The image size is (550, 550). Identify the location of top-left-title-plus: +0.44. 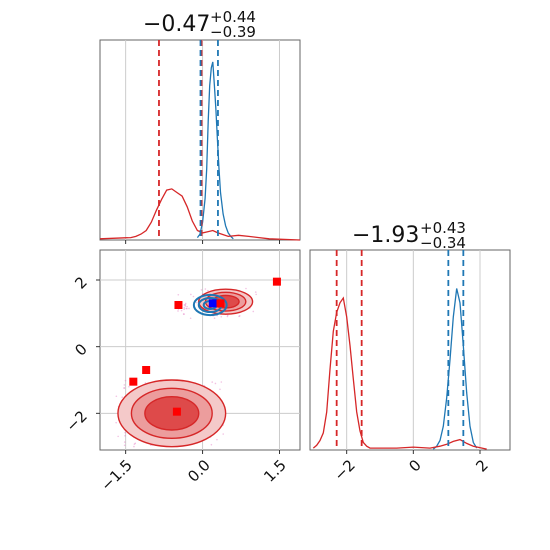
(233, 17).